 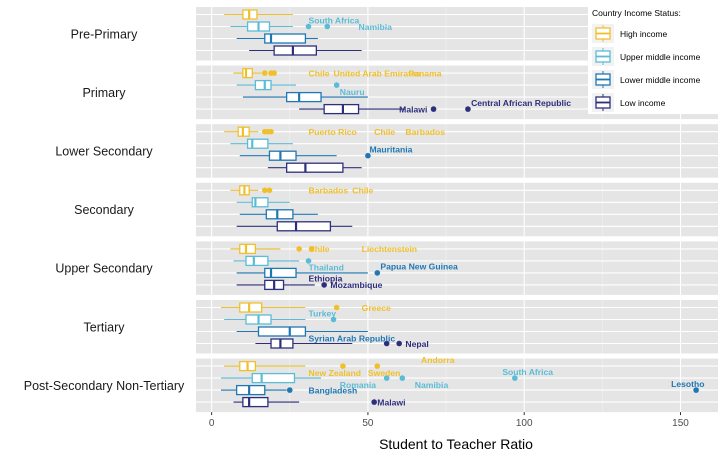 I want to click on annotation-syrian-arab-republic: Syrian Arab Republic, so click(x=352, y=338).